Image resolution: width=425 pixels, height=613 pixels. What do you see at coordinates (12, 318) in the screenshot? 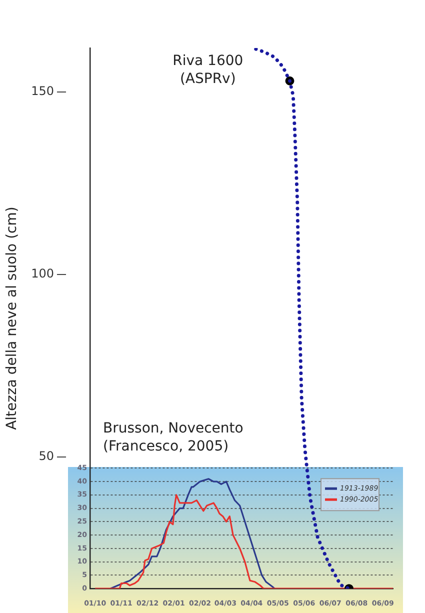
I see `y-axis-title: Altezza della neve al suolo (cm)` at bounding box center [12, 318].